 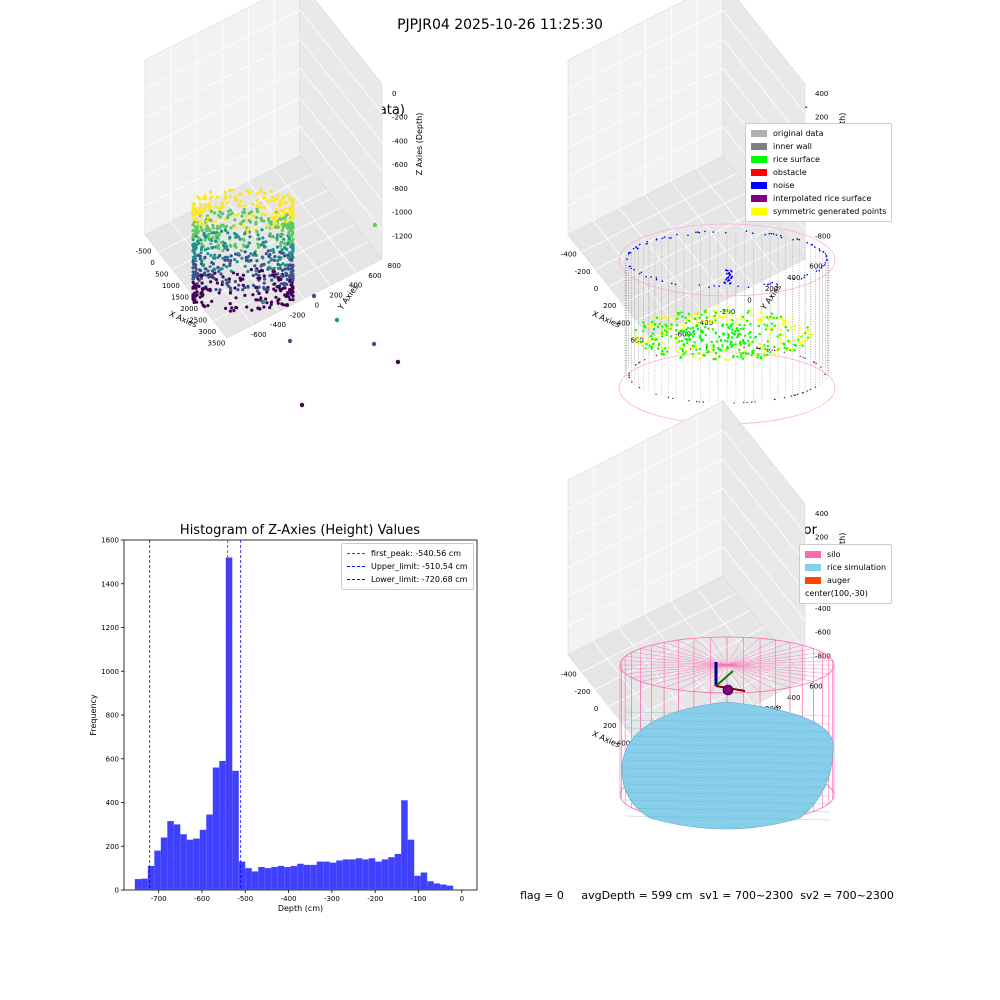 What do you see at coordinates (112, 803) in the screenshot?
I see `y-tick-label: 400` at bounding box center [112, 803].